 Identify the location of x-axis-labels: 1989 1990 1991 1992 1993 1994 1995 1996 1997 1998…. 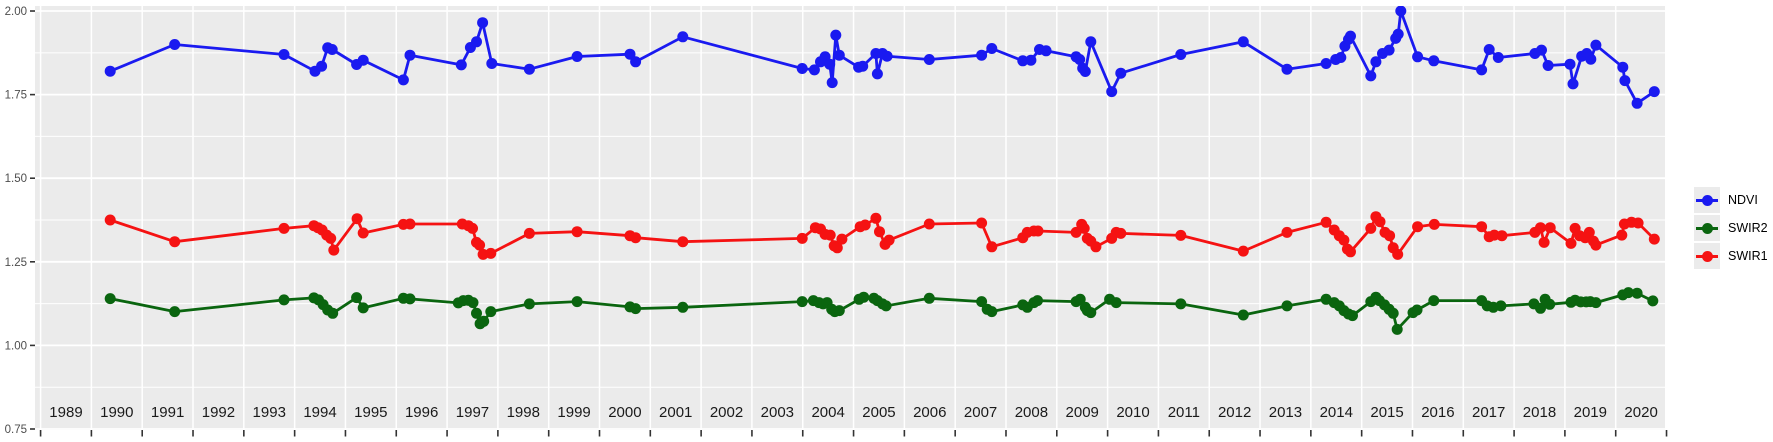
(853, 412).